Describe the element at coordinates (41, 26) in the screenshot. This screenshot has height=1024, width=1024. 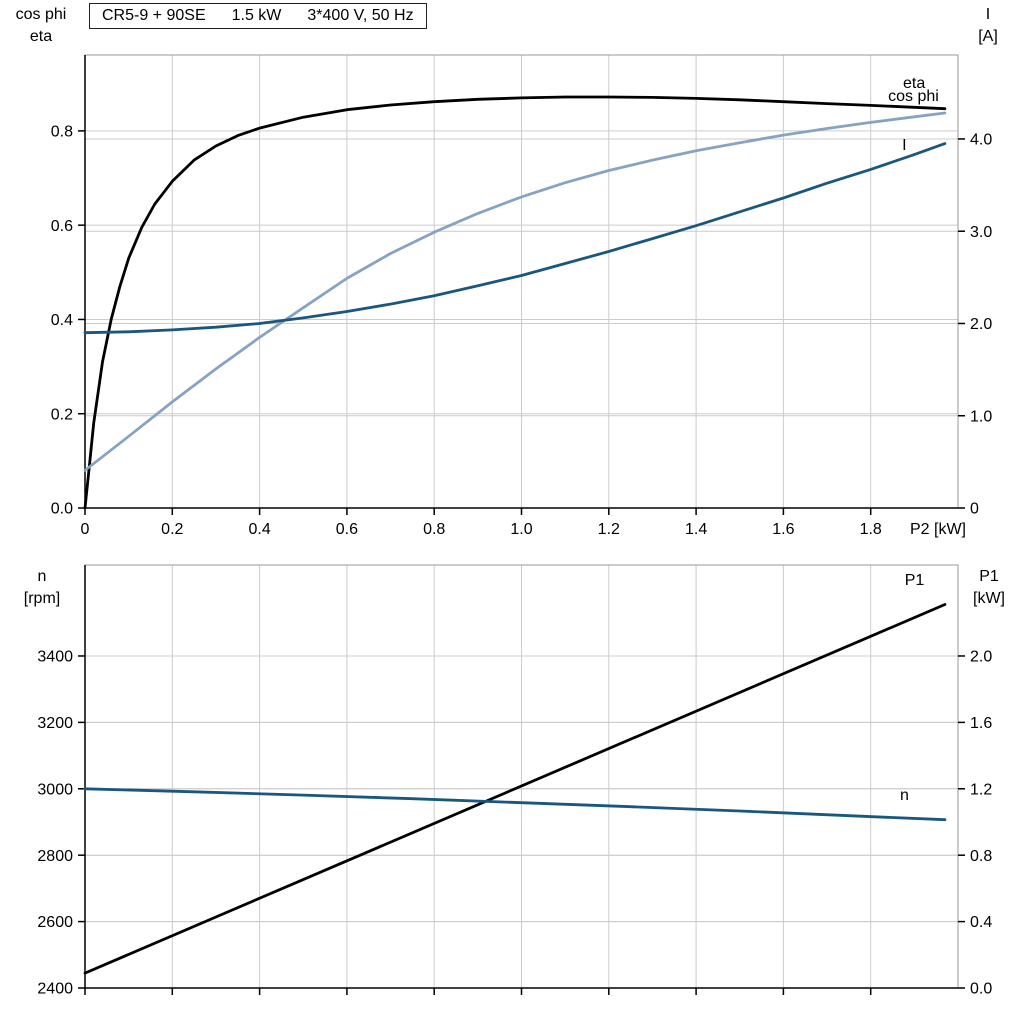
I see `top-chart-left-axis-title: cos phi eta` at that location.